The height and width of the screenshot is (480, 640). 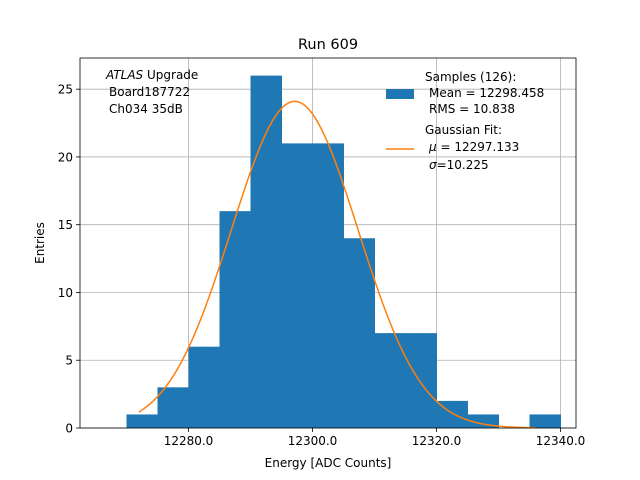 What do you see at coordinates (65, 90) in the screenshot?
I see `y-tick-label: 25` at bounding box center [65, 90].